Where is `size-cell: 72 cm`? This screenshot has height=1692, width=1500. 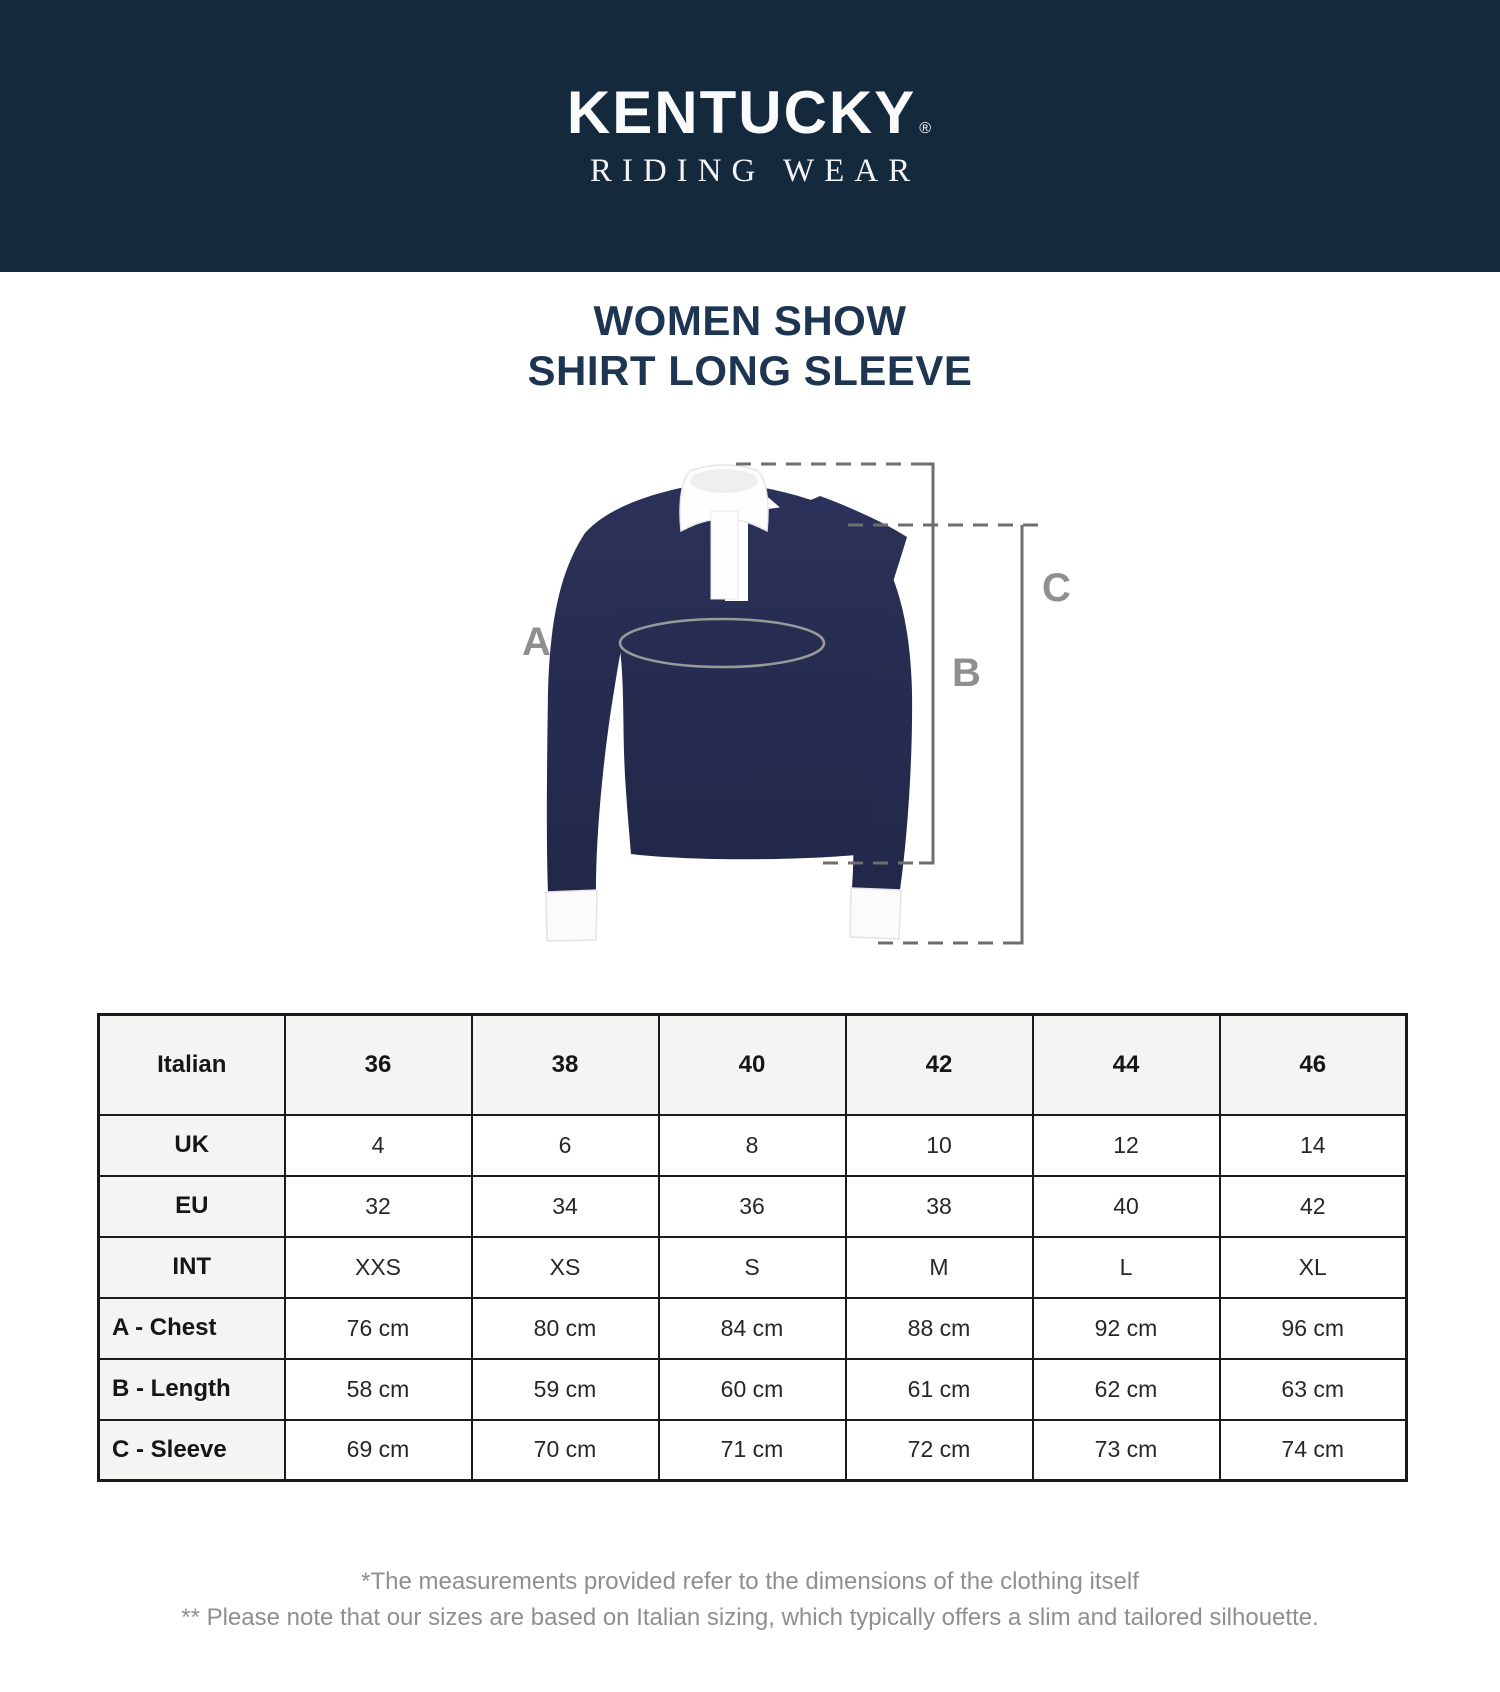 size-cell: 72 cm is located at coordinates (939, 1450).